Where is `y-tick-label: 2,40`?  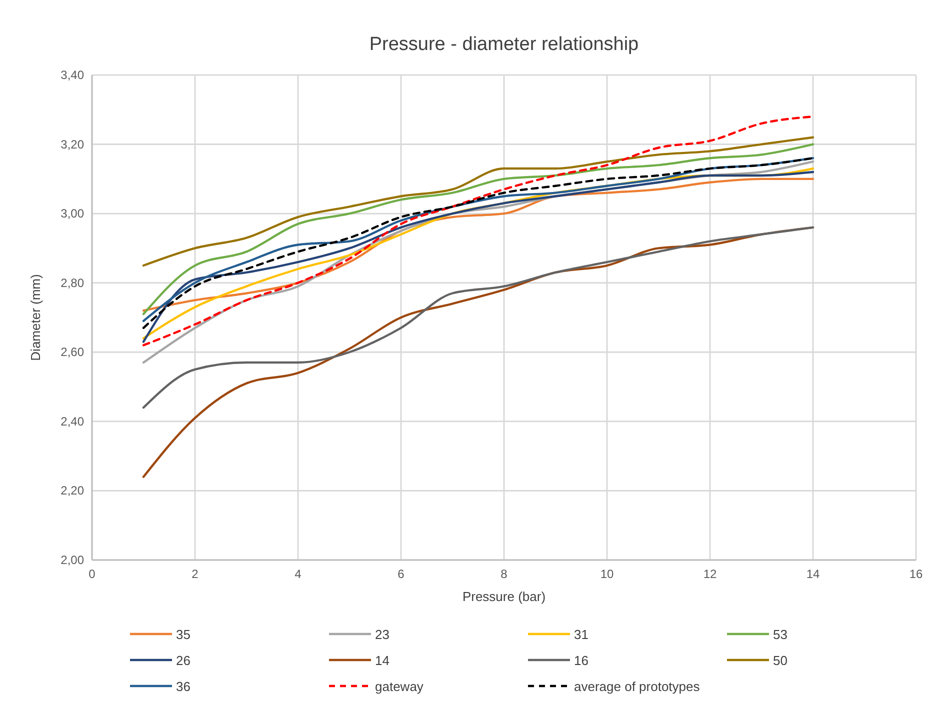 y-tick-label: 2,40 is located at coordinates (72, 421).